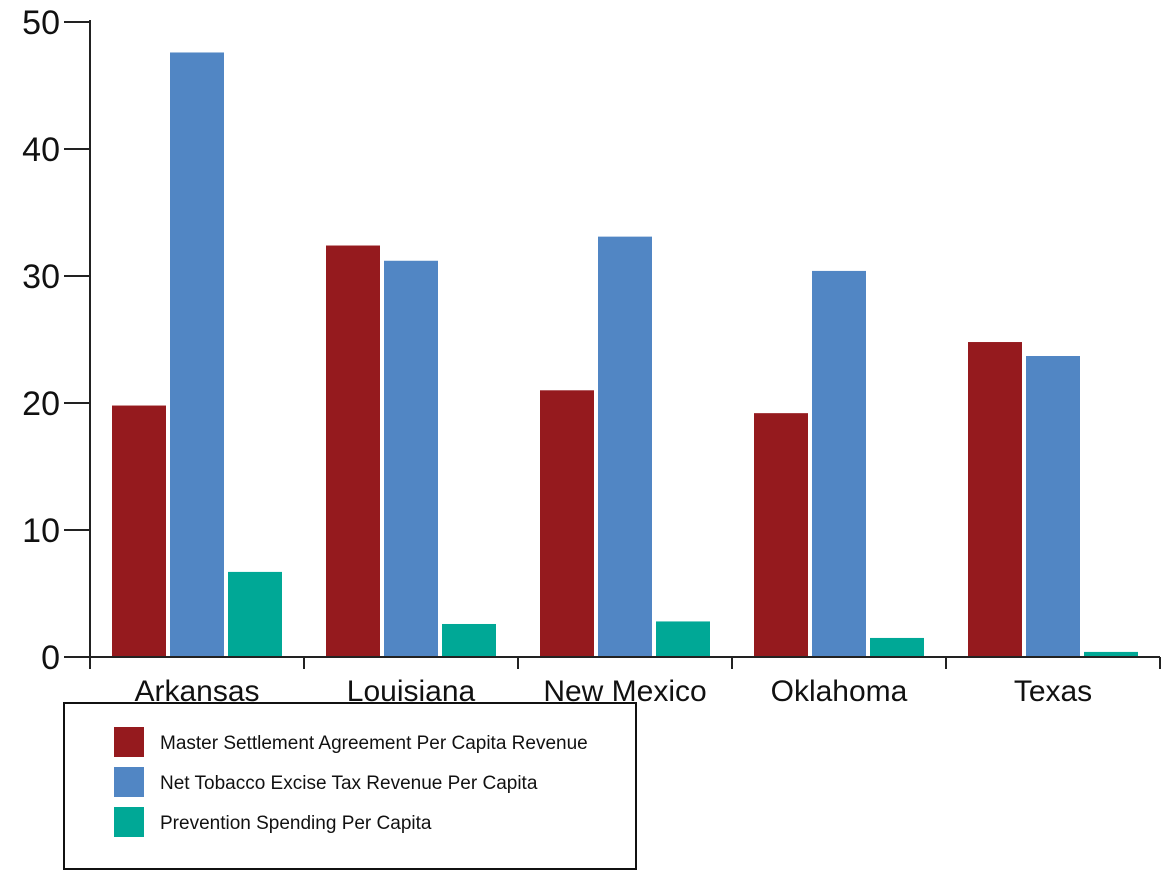 This screenshot has width=1166, height=872. Describe the element at coordinates (296, 823) in the screenshot. I see `legend-label: Prevention Spending Per Capita` at that location.